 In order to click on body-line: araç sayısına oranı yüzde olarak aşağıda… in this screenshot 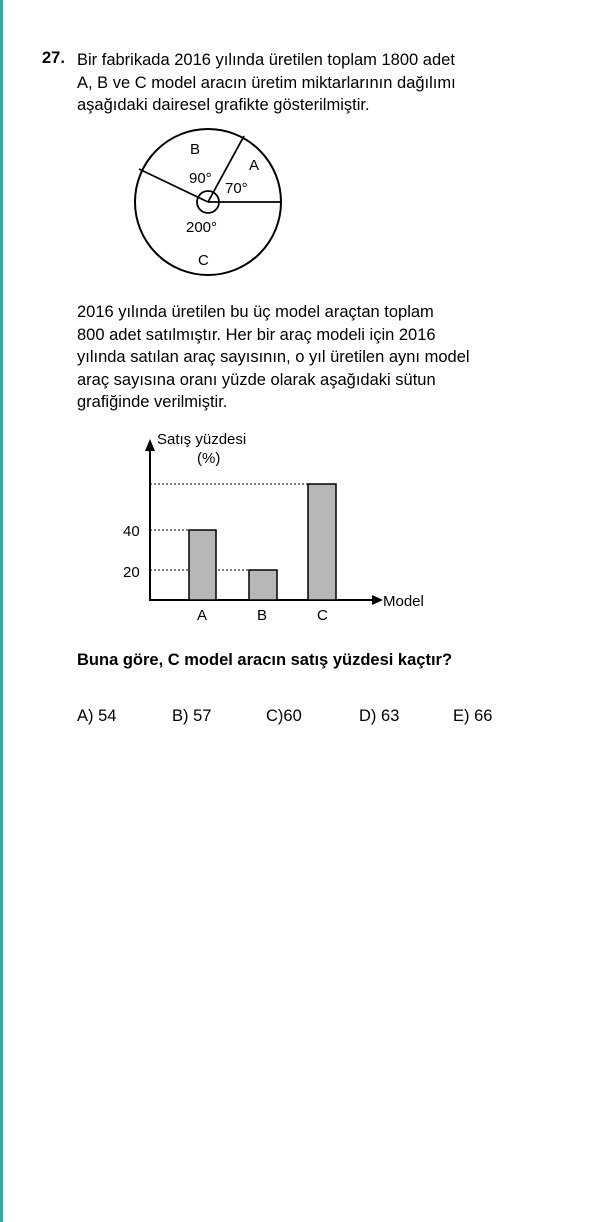, I will do `click(256, 379)`.